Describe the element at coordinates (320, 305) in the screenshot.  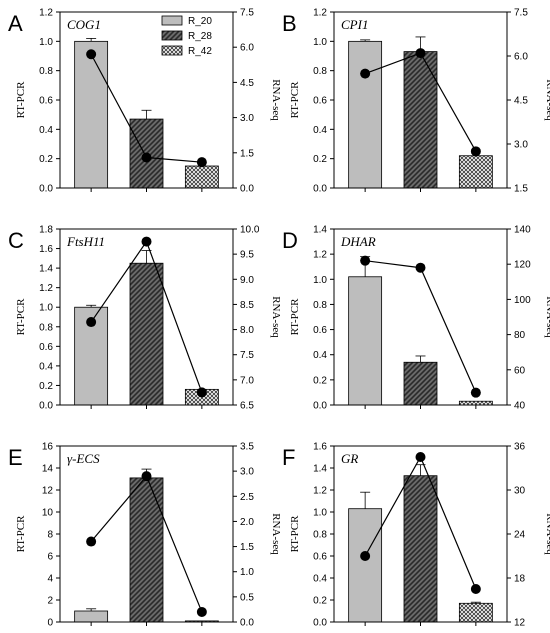
I see `y-tick-label-d-4: 0.8` at that location.